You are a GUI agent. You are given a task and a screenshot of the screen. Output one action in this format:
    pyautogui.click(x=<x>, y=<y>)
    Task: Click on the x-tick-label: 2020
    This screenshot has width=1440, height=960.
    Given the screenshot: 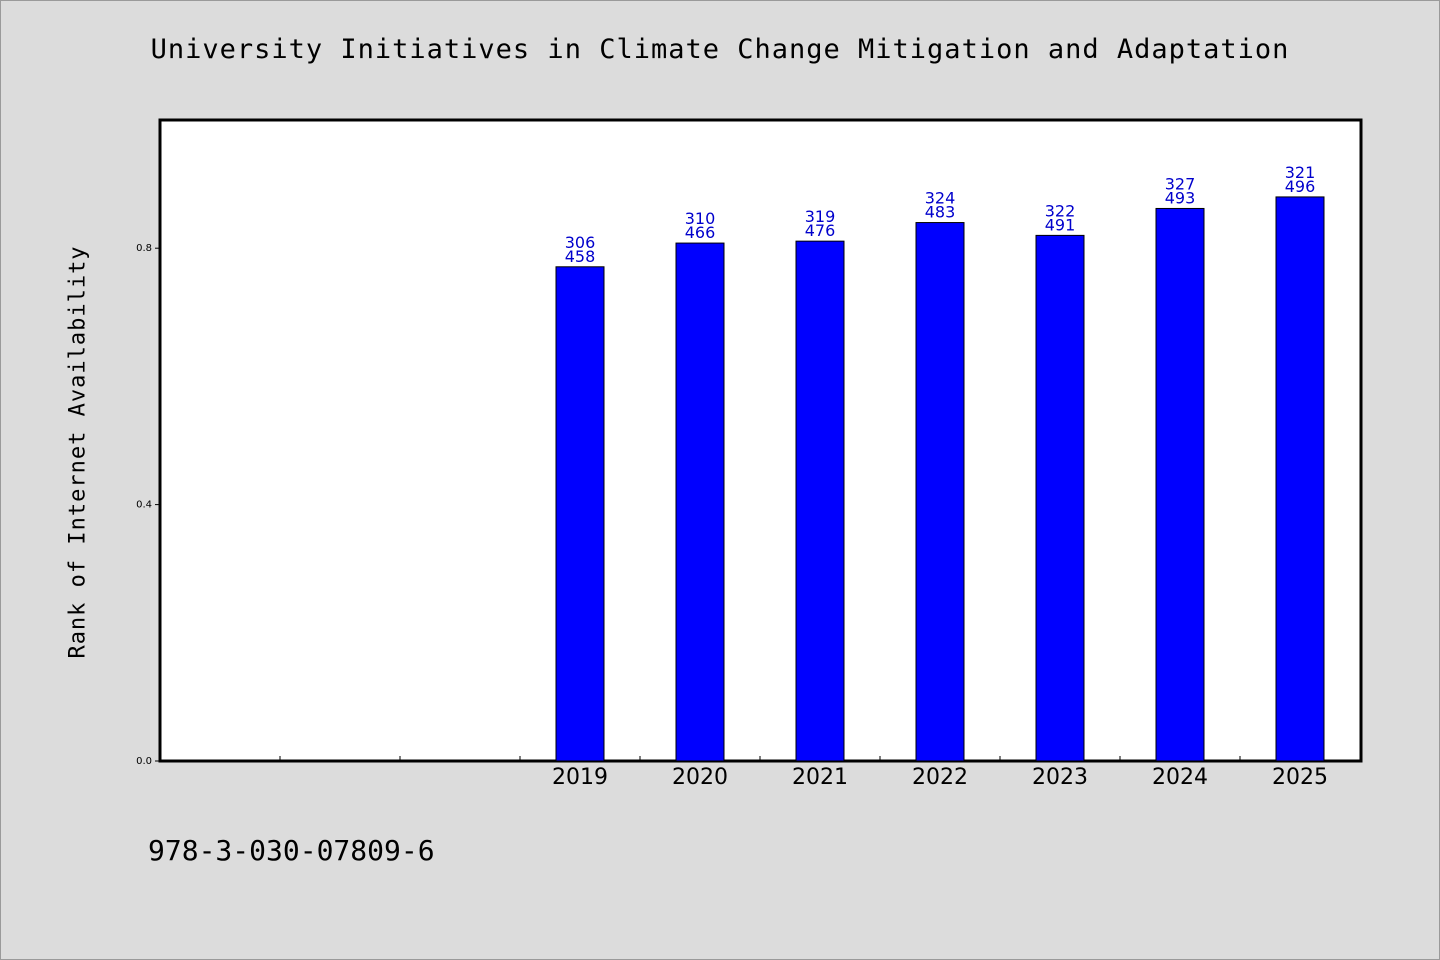 What is the action you would take?
    pyautogui.click(x=700, y=777)
    